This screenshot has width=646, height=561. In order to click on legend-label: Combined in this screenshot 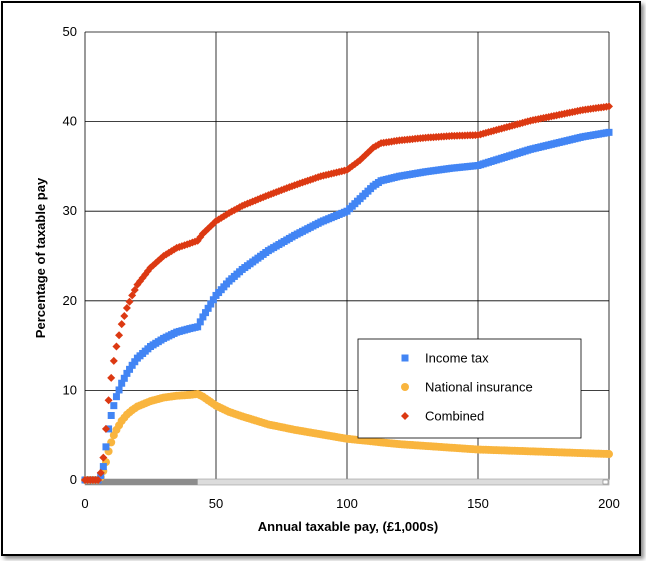, I will do `click(454, 416)`.